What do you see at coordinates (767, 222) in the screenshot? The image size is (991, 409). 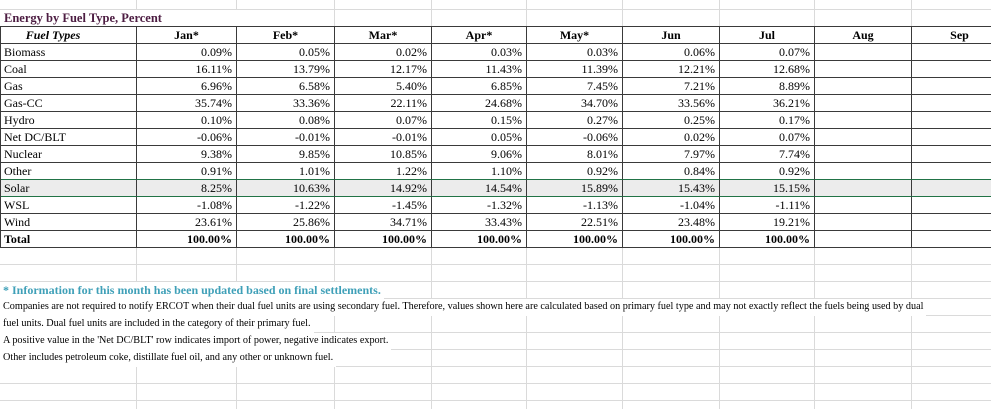 I see `value-cell: 19.21%` at bounding box center [767, 222].